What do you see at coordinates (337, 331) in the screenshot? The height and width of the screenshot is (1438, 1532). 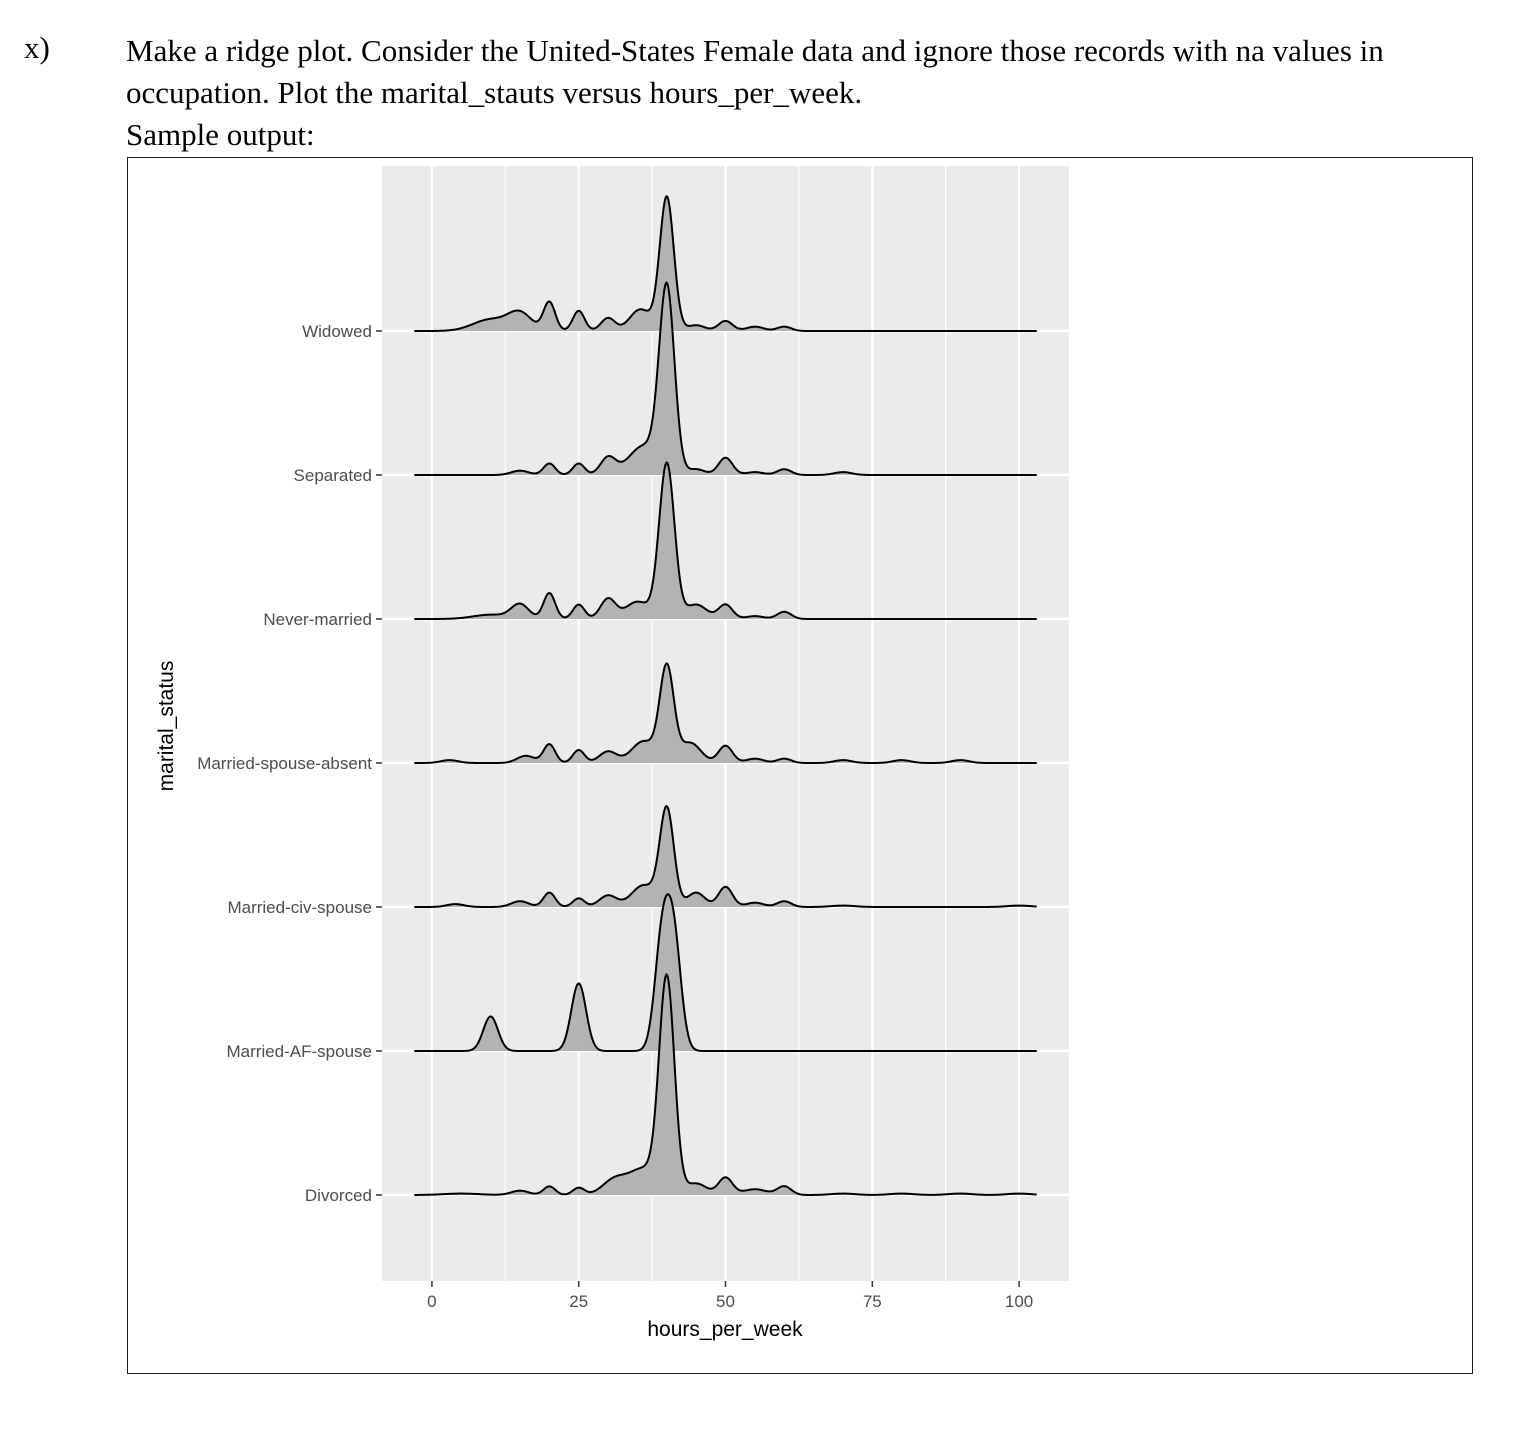 I see `y-tick-label: Widowed` at bounding box center [337, 331].